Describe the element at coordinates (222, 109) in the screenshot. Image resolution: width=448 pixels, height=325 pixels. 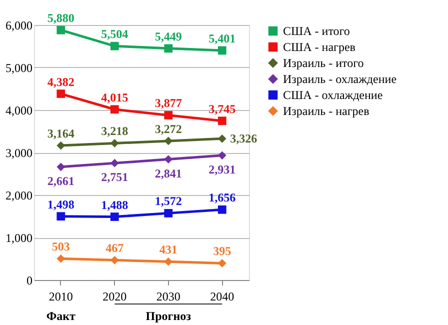
I see `data-label: 3,745` at that location.